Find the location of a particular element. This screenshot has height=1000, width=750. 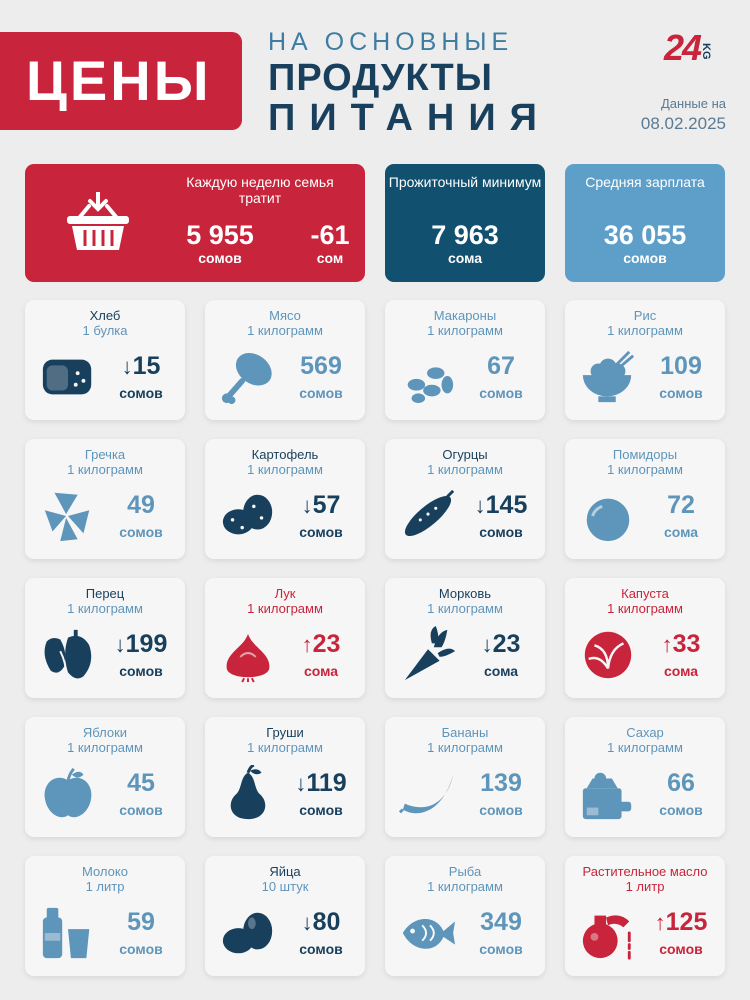

product-price-row: ↓145 is located at coordinates (501, 505).